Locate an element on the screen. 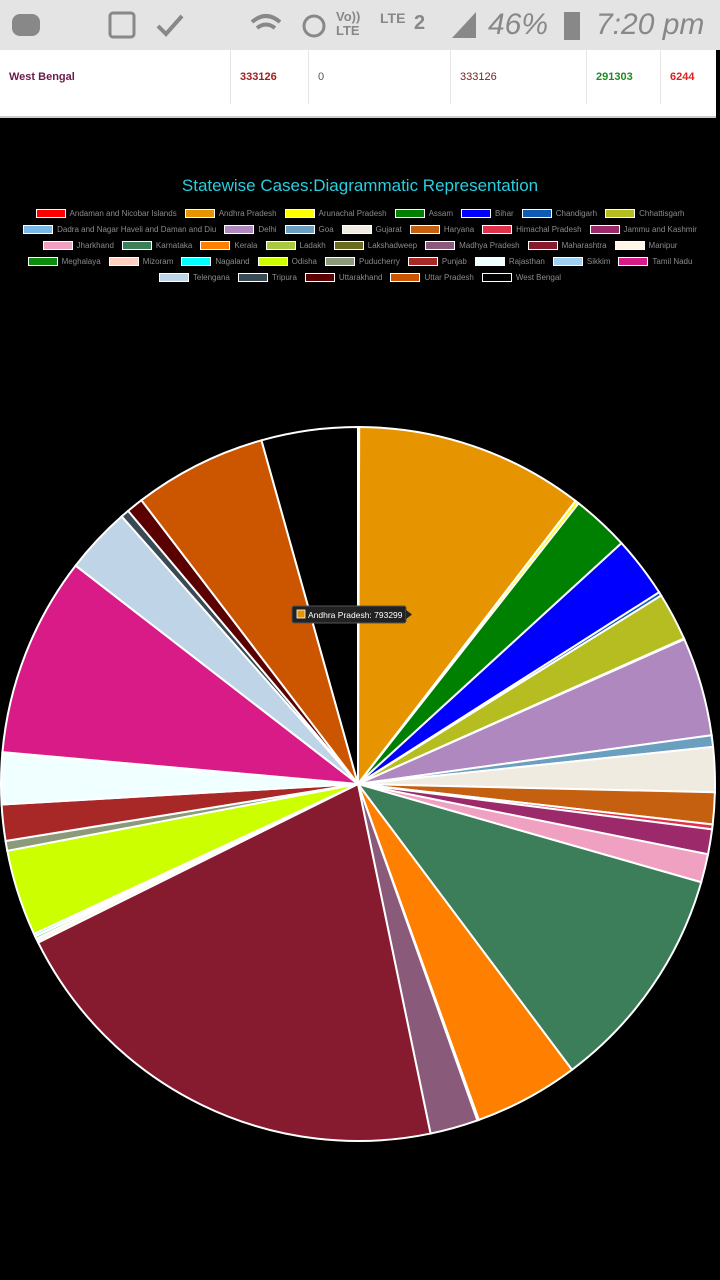  legend-item: Chandigarh is located at coordinates (559, 213).